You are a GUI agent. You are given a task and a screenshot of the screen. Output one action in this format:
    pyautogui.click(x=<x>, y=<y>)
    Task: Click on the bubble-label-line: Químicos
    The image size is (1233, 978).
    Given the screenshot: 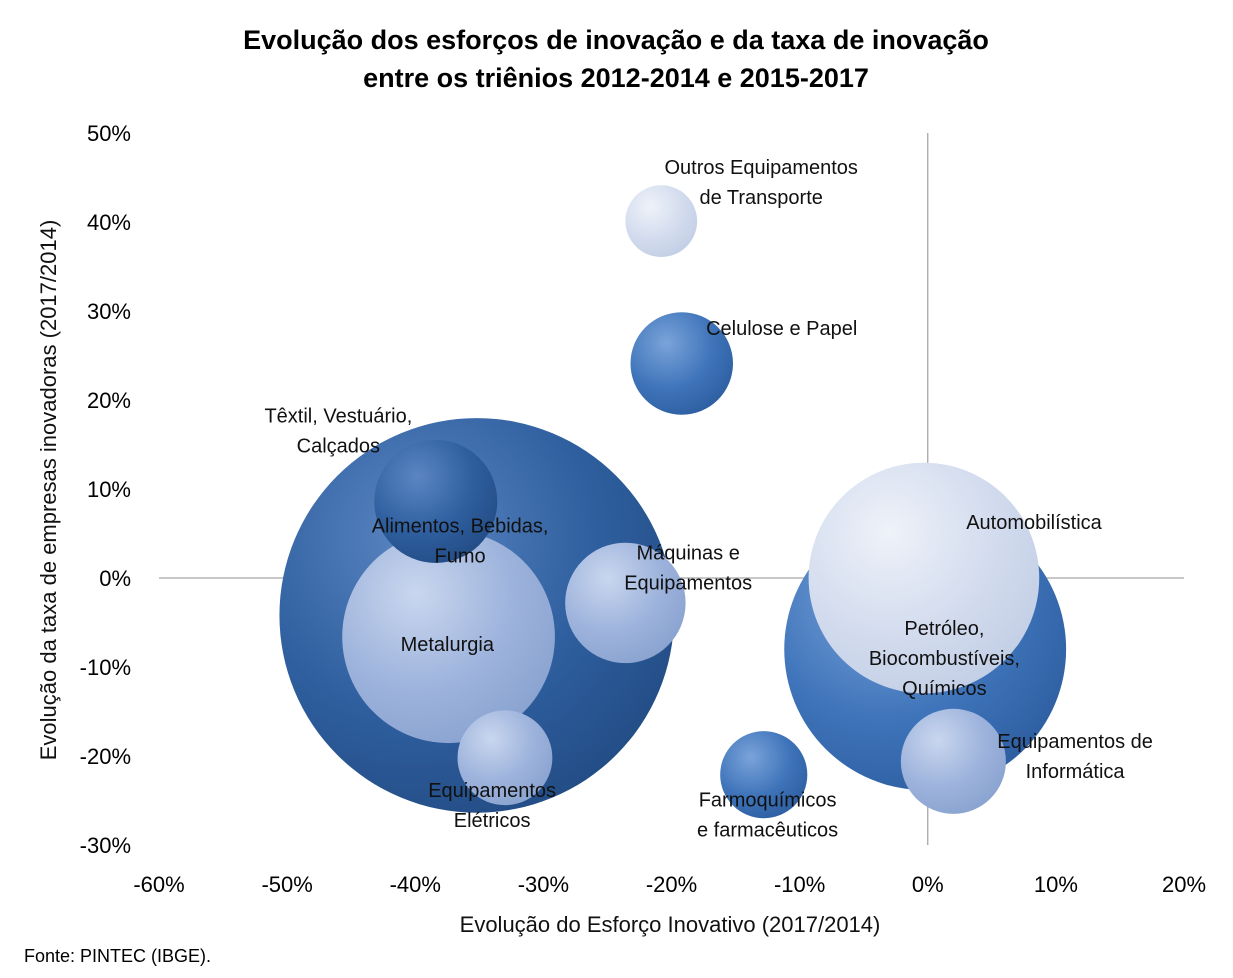 What is the action you would take?
    pyautogui.click(x=944, y=689)
    